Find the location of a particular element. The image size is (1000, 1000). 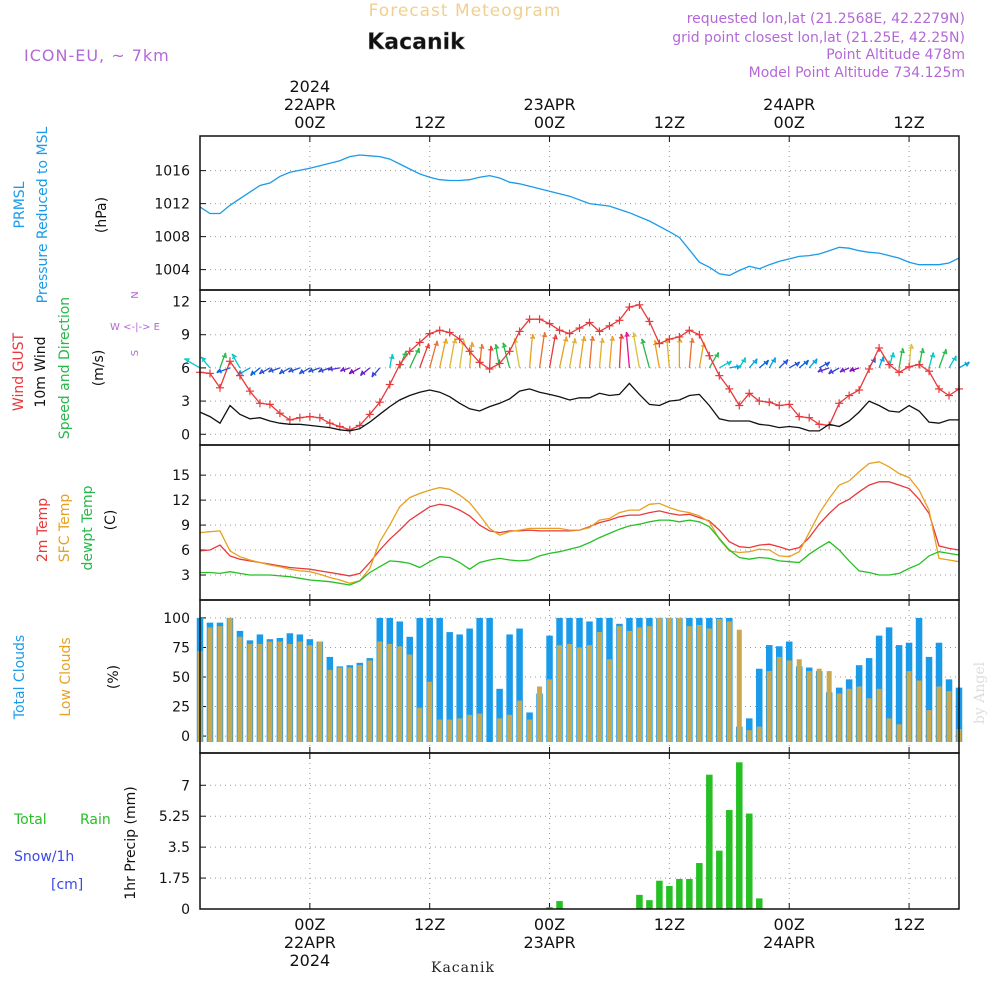

dewpt-temp-line is located at coordinates (580, 552).